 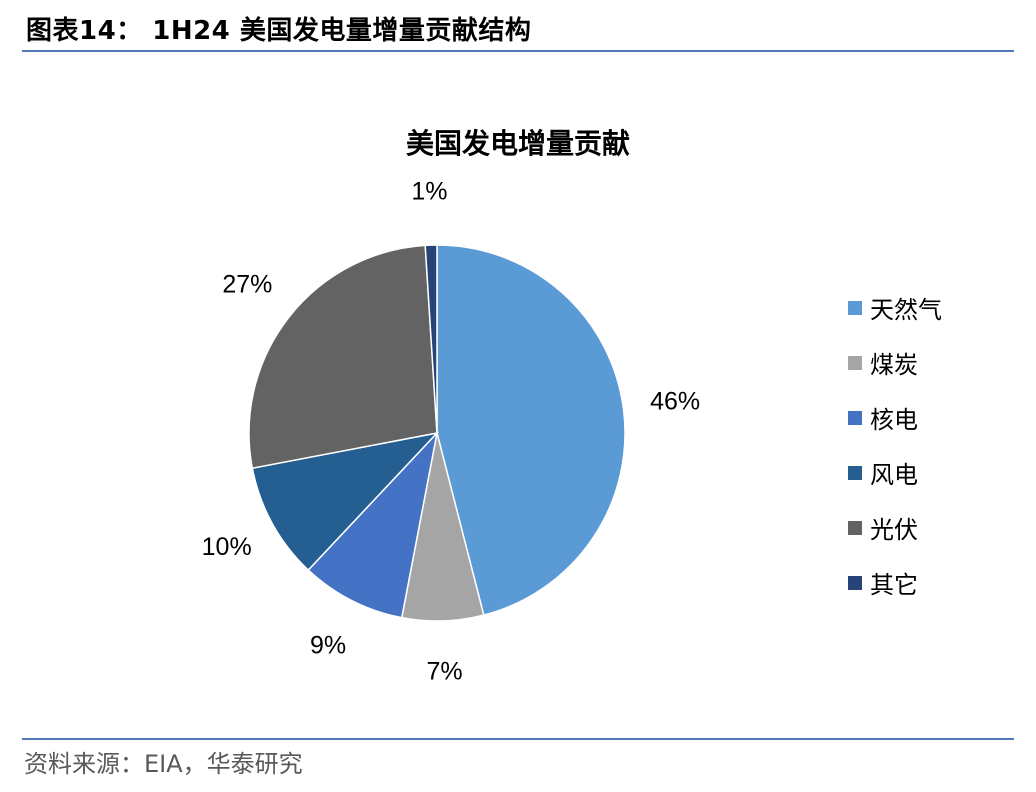 I want to click on legend-item-1: 煤炭, so click(x=895, y=362).